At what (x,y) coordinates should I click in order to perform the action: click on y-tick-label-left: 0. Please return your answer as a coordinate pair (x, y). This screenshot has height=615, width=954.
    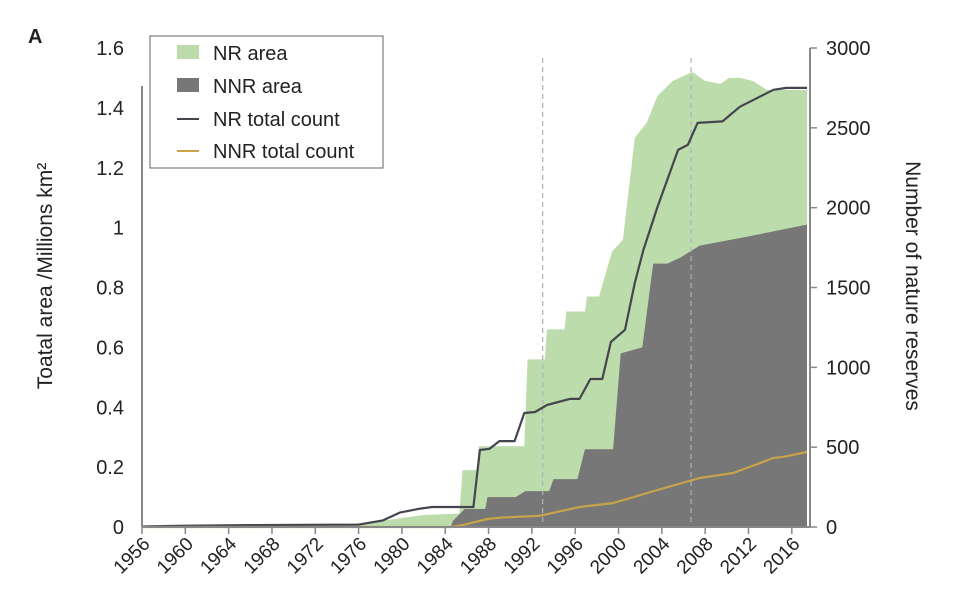
    Looking at the image, I should click on (118, 528).